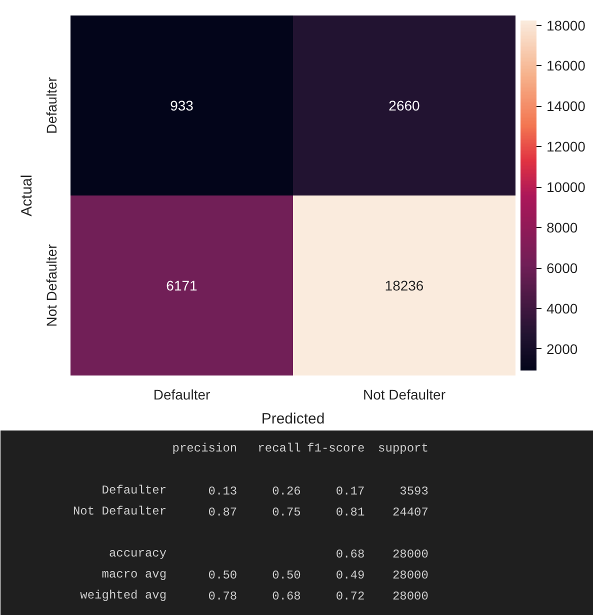  Describe the element at coordinates (223, 513) in the screenshot. I see `text: 0.87` at that location.